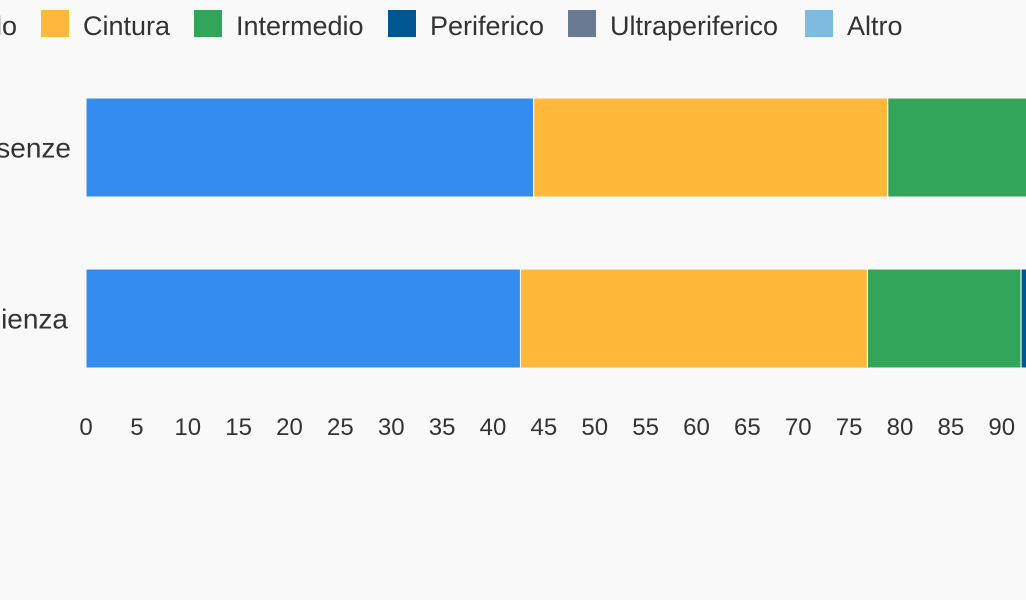 Image resolution: width=1026 pixels, height=600 pixels. I want to click on x-tick-label-90: 90, so click(1001, 427).